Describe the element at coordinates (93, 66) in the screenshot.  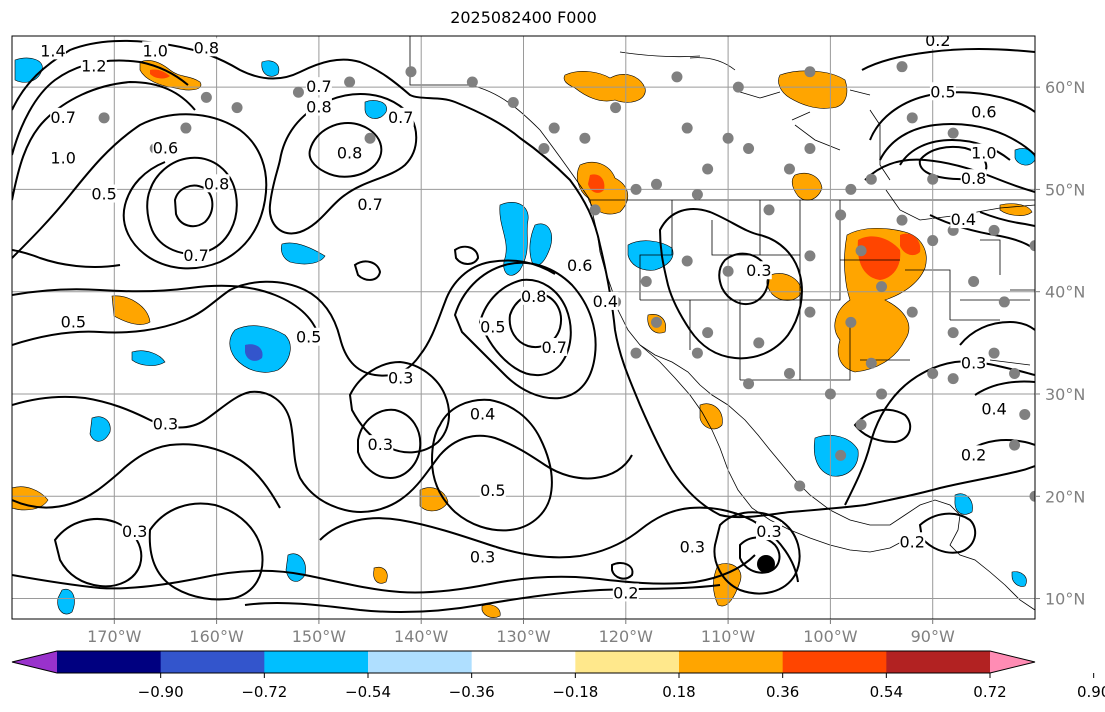
I see `contour-label: 1.2` at that location.